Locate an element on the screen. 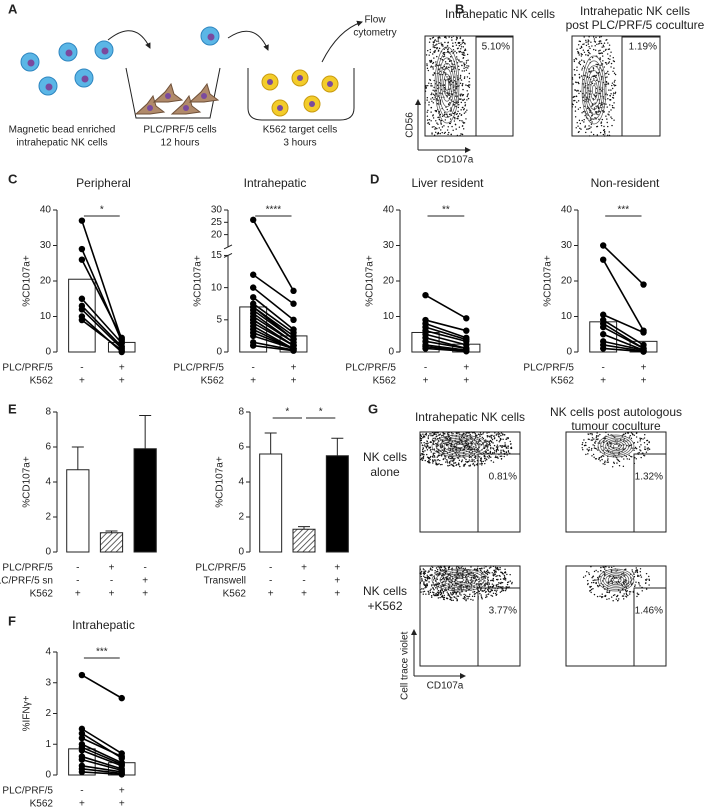 This screenshot has width=708, height=812. plot-title: Intrahepatic NK cells is located at coordinates (635, 11).